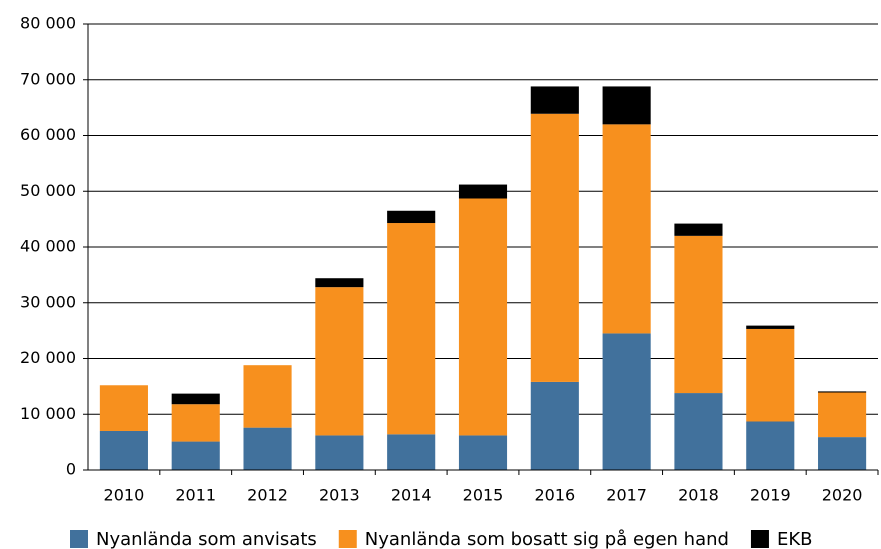  I want to click on x-tick-label: 2012, so click(267, 495).